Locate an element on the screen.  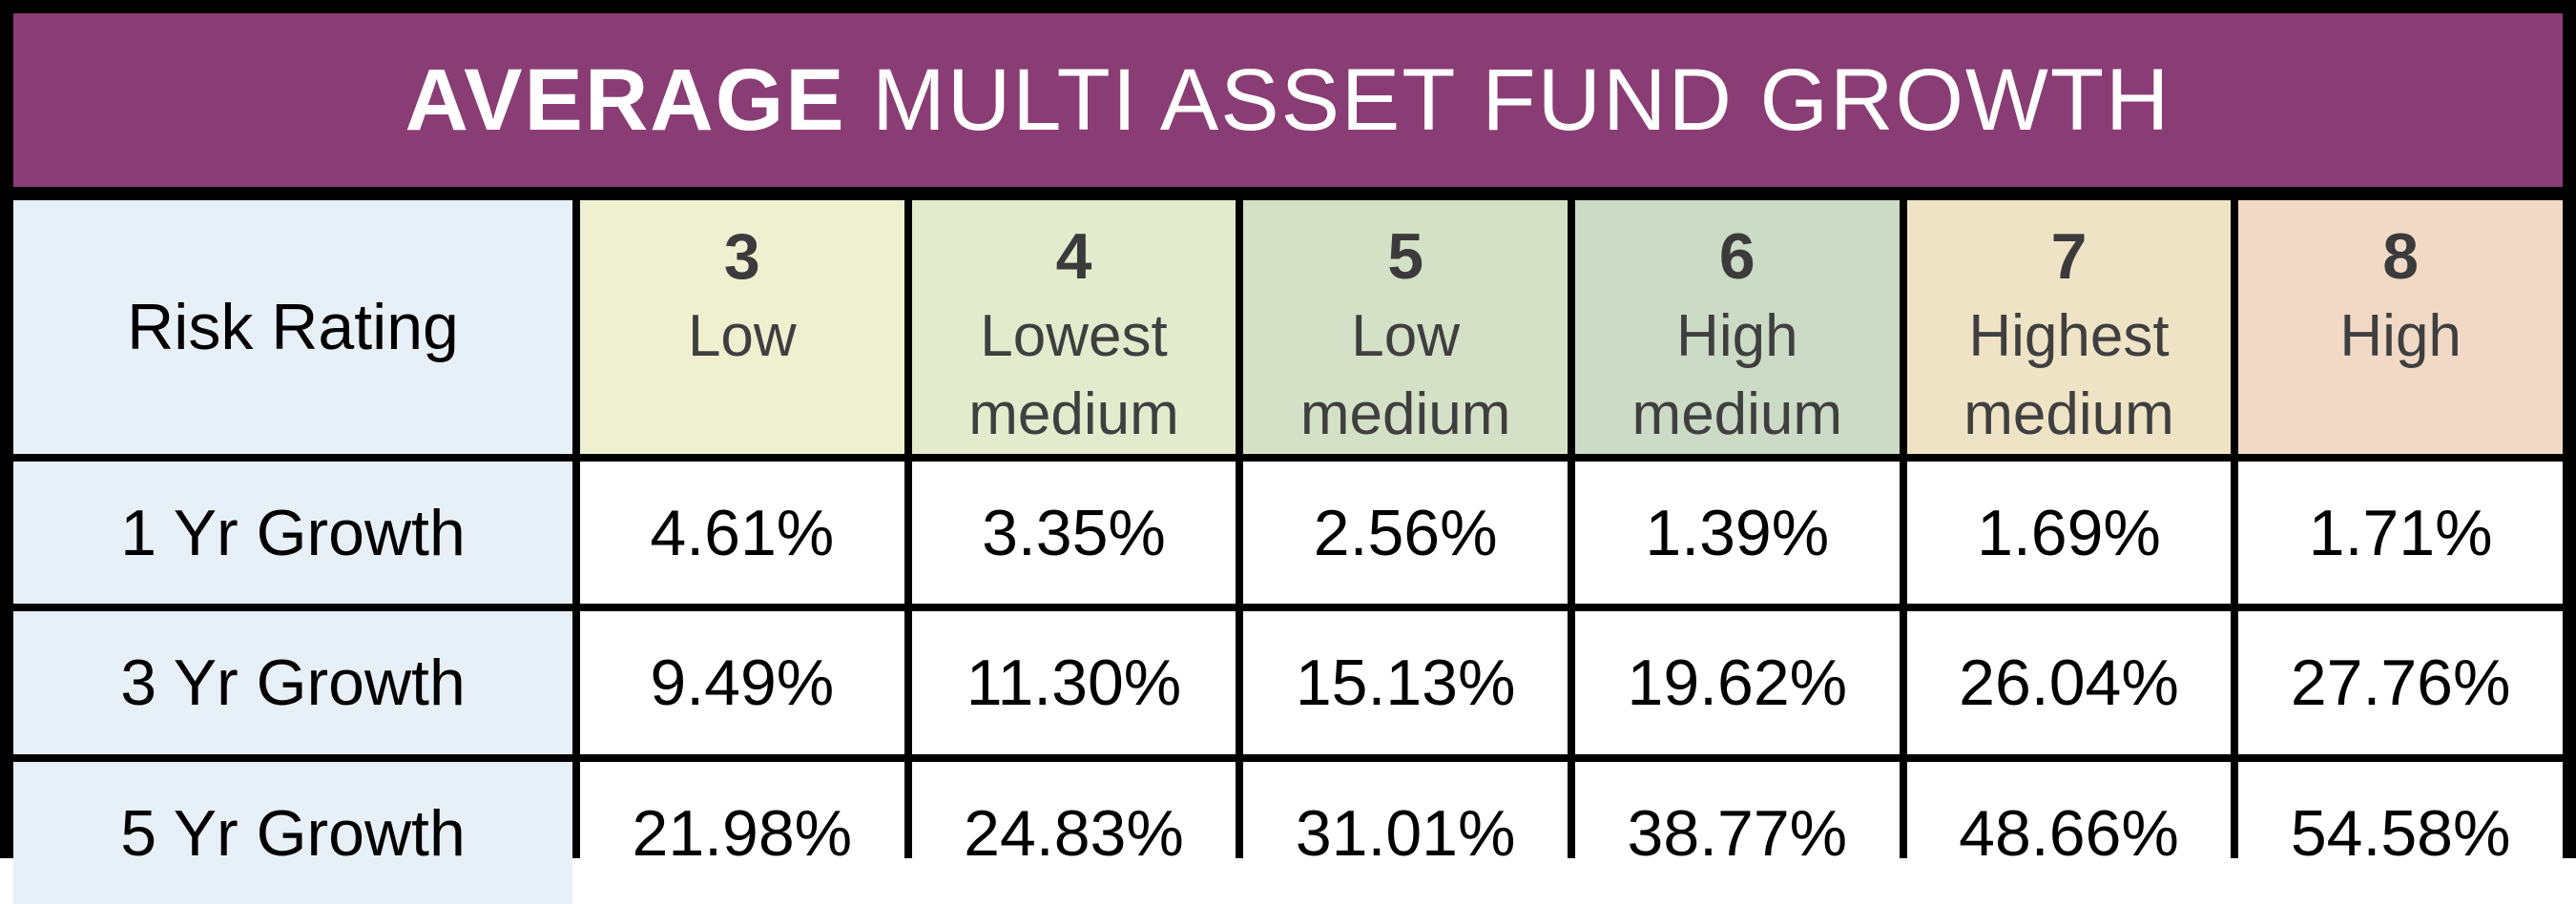
risk-label: High medium is located at coordinates (1737, 375).